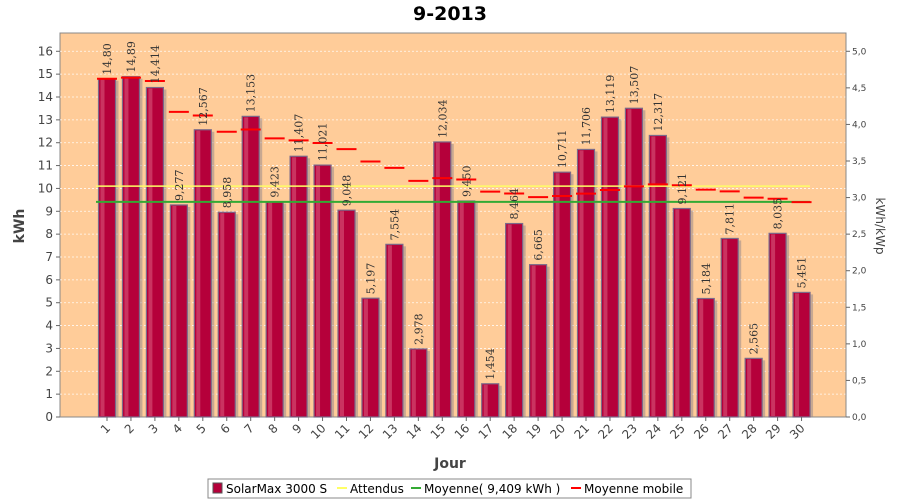 The height and width of the screenshot is (500, 900). What do you see at coordinates (859, 272) in the screenshot?
I see `y2-tick-label: 2,0` at bounding box center [859, 272].